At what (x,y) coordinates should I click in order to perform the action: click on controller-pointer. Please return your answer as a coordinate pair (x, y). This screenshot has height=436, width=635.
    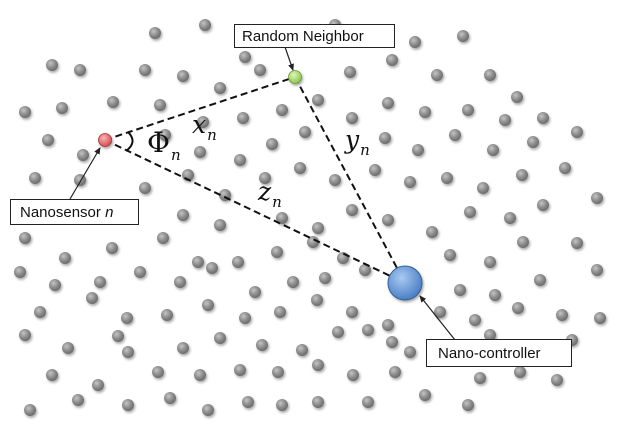
    Looking at the image, I should click on (437, 318).